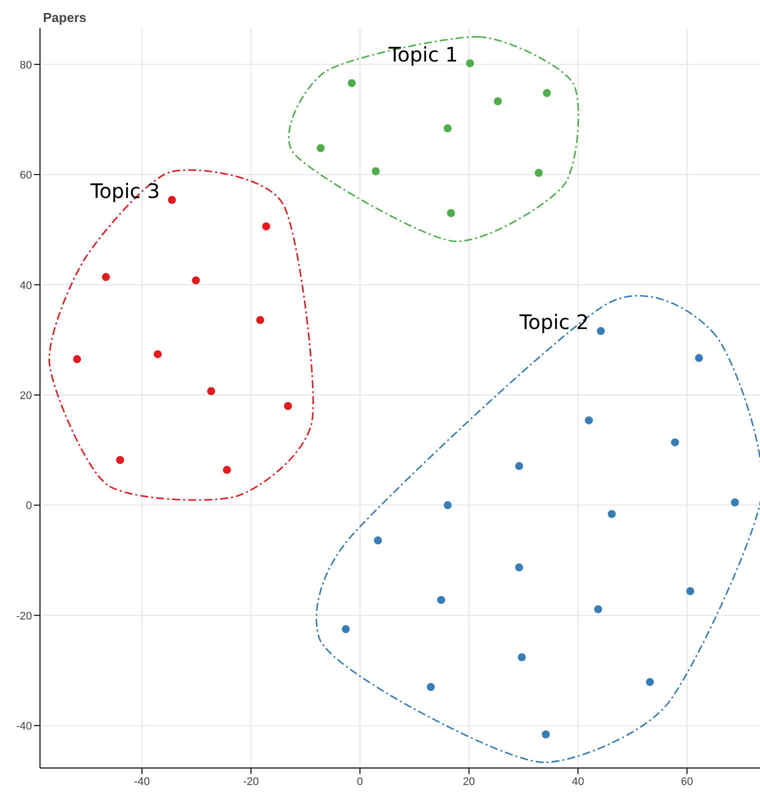 This screenshot has width=760, height=793. I want to click on x-tick-label: 40, so click(578, 782).